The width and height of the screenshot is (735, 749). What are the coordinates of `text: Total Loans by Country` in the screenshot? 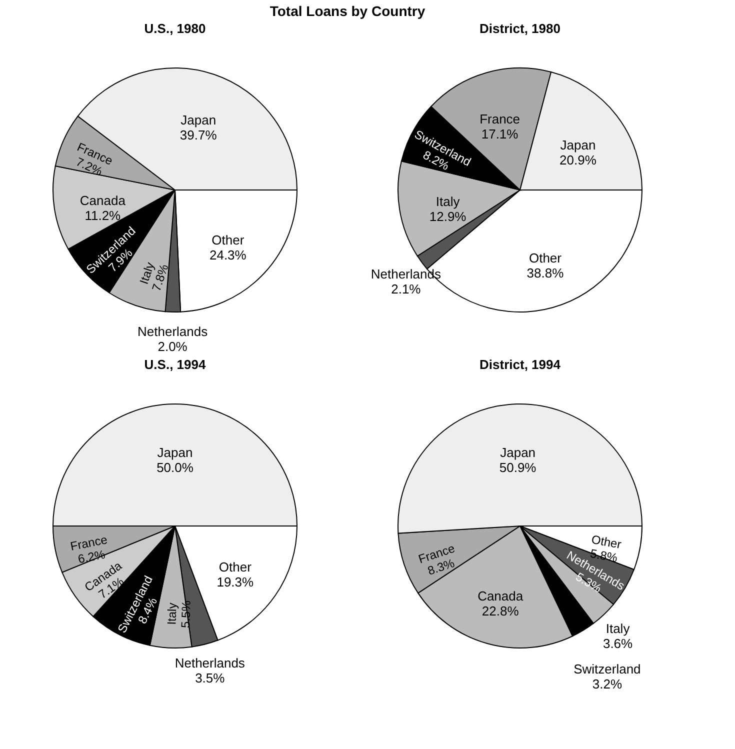 It's located at (348, 11).